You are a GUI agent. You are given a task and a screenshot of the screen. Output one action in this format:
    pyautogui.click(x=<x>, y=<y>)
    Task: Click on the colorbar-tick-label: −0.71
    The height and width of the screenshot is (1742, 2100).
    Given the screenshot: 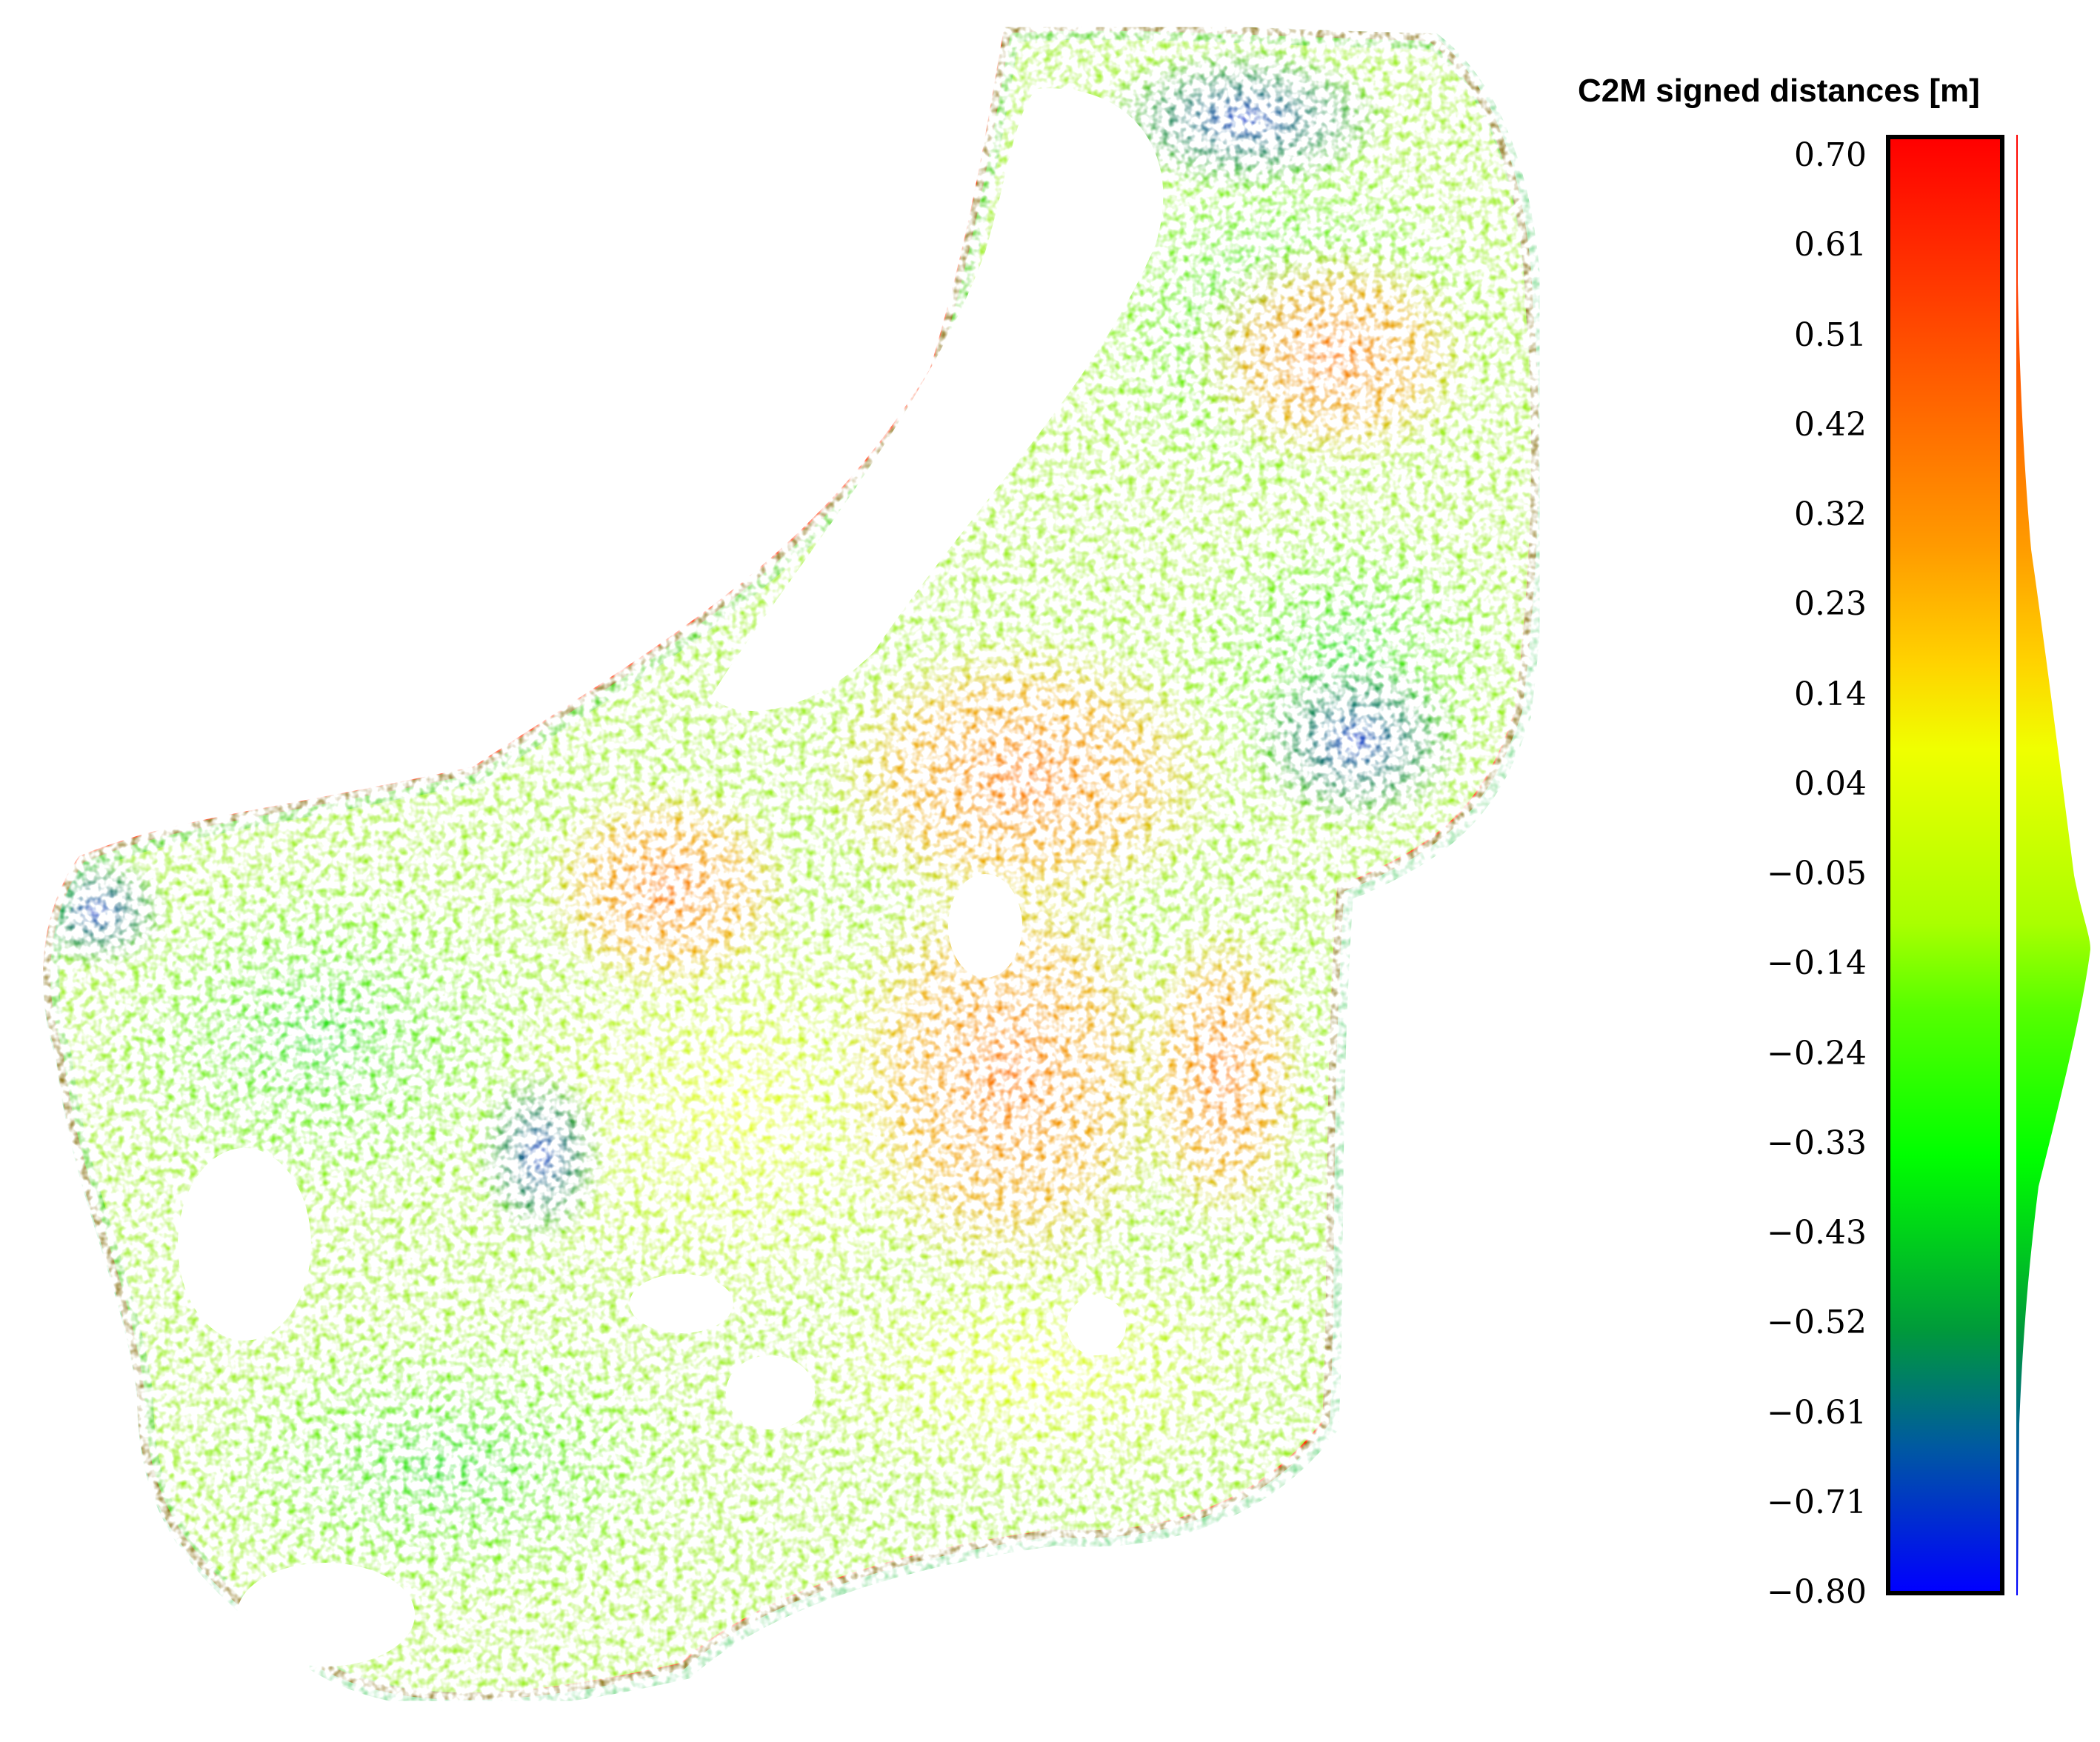 What is the action you would take?
    pyautogui.click(x=1817, y=1502)
    